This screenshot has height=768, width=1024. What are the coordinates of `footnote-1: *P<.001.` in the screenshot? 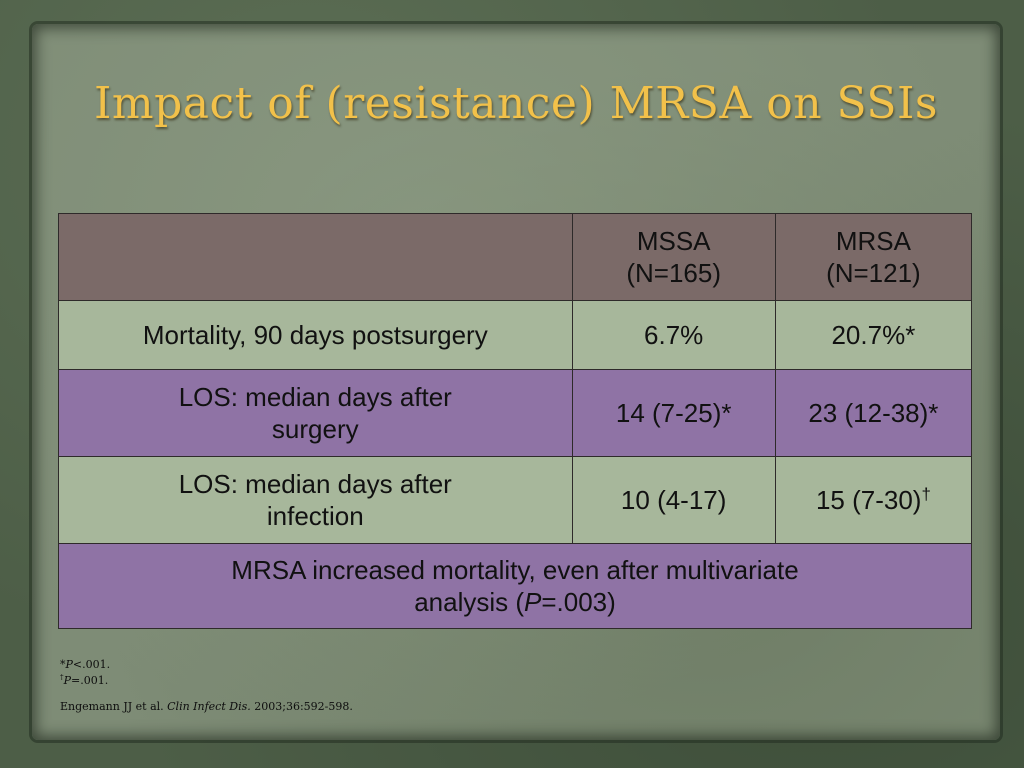 It's located at (206, 665).